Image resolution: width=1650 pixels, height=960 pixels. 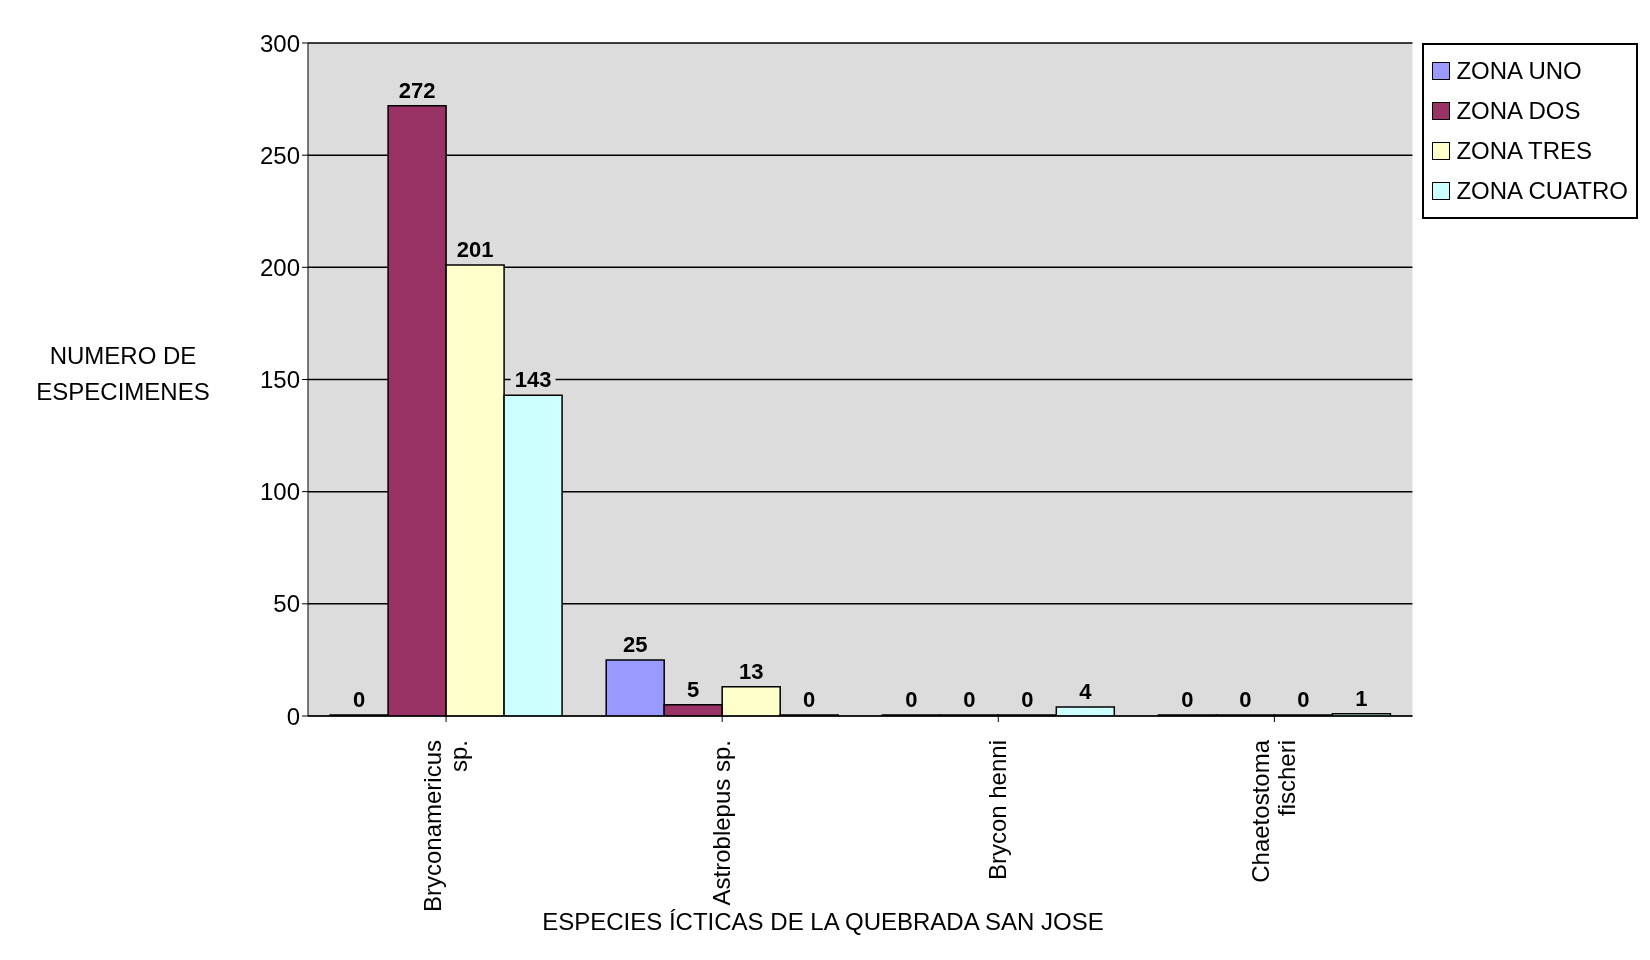 I want to click on y-tick-label: 250, so click(x=279, y=155).